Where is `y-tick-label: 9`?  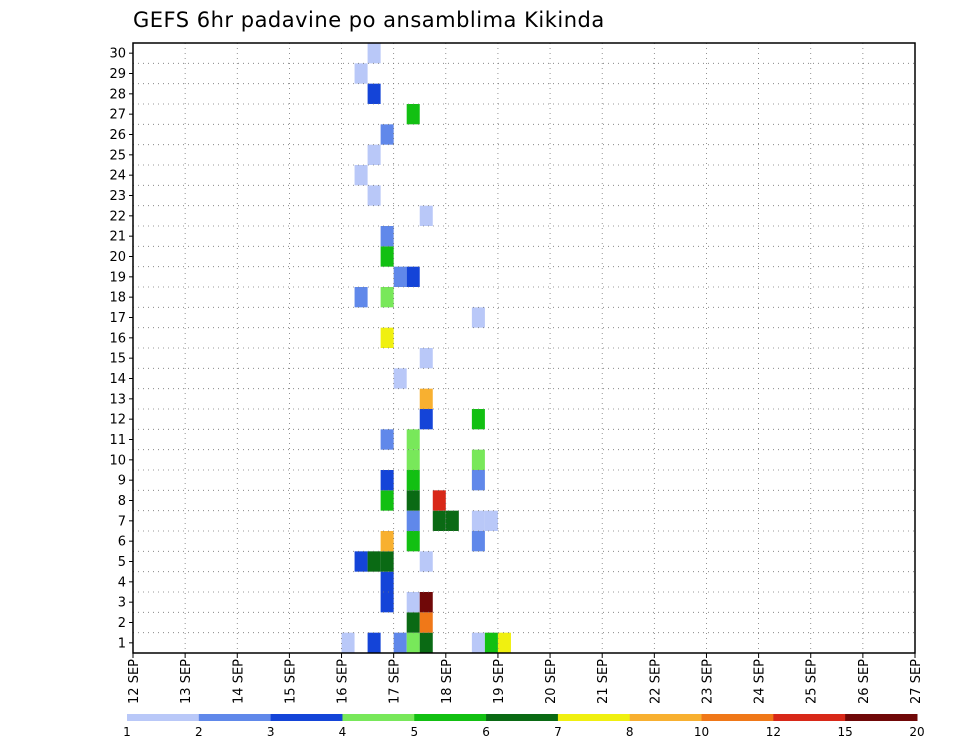
y-tick-label: 9 is located at coordinates (122, 481).